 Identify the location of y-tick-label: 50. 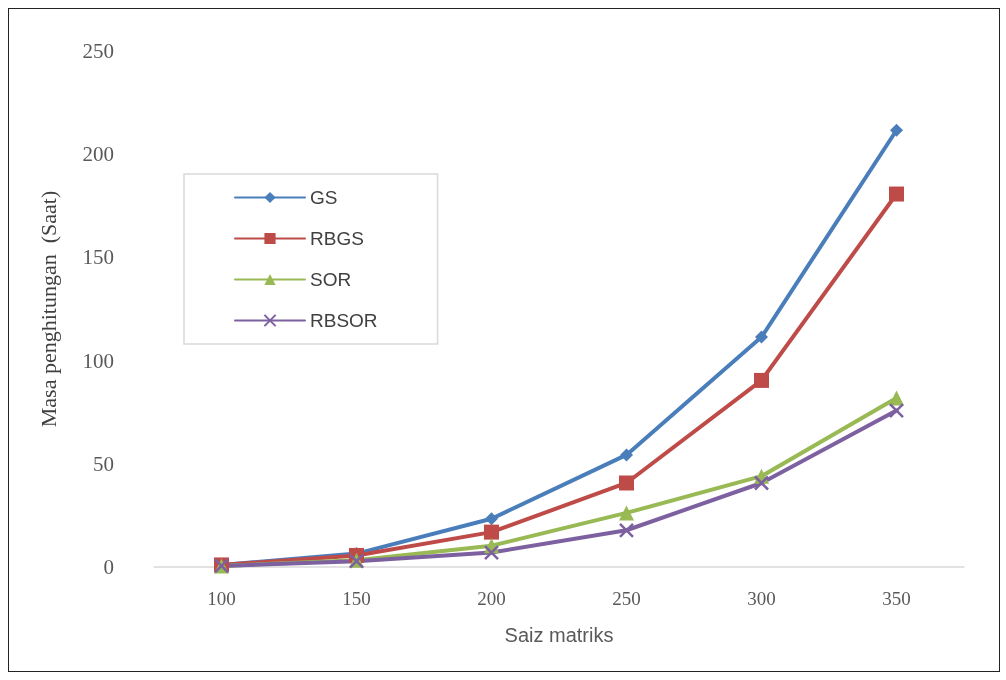
(103, 463).